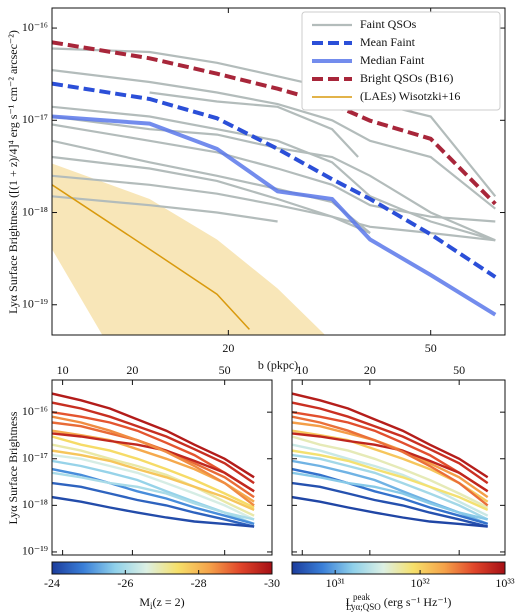 The width and height of the screenshot is (520, 615). What do you see at coordinates (361, 597) in the screenshot?
I see `label-part: peak` at bounding box center [361, 597].